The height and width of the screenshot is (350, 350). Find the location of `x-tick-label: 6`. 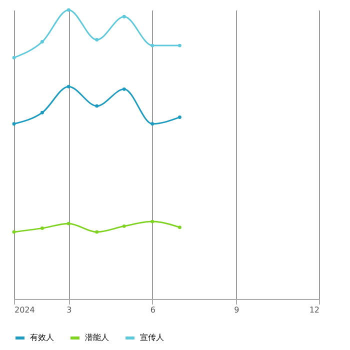

x-tick-label: 6 is located at coordinates (153, 310).